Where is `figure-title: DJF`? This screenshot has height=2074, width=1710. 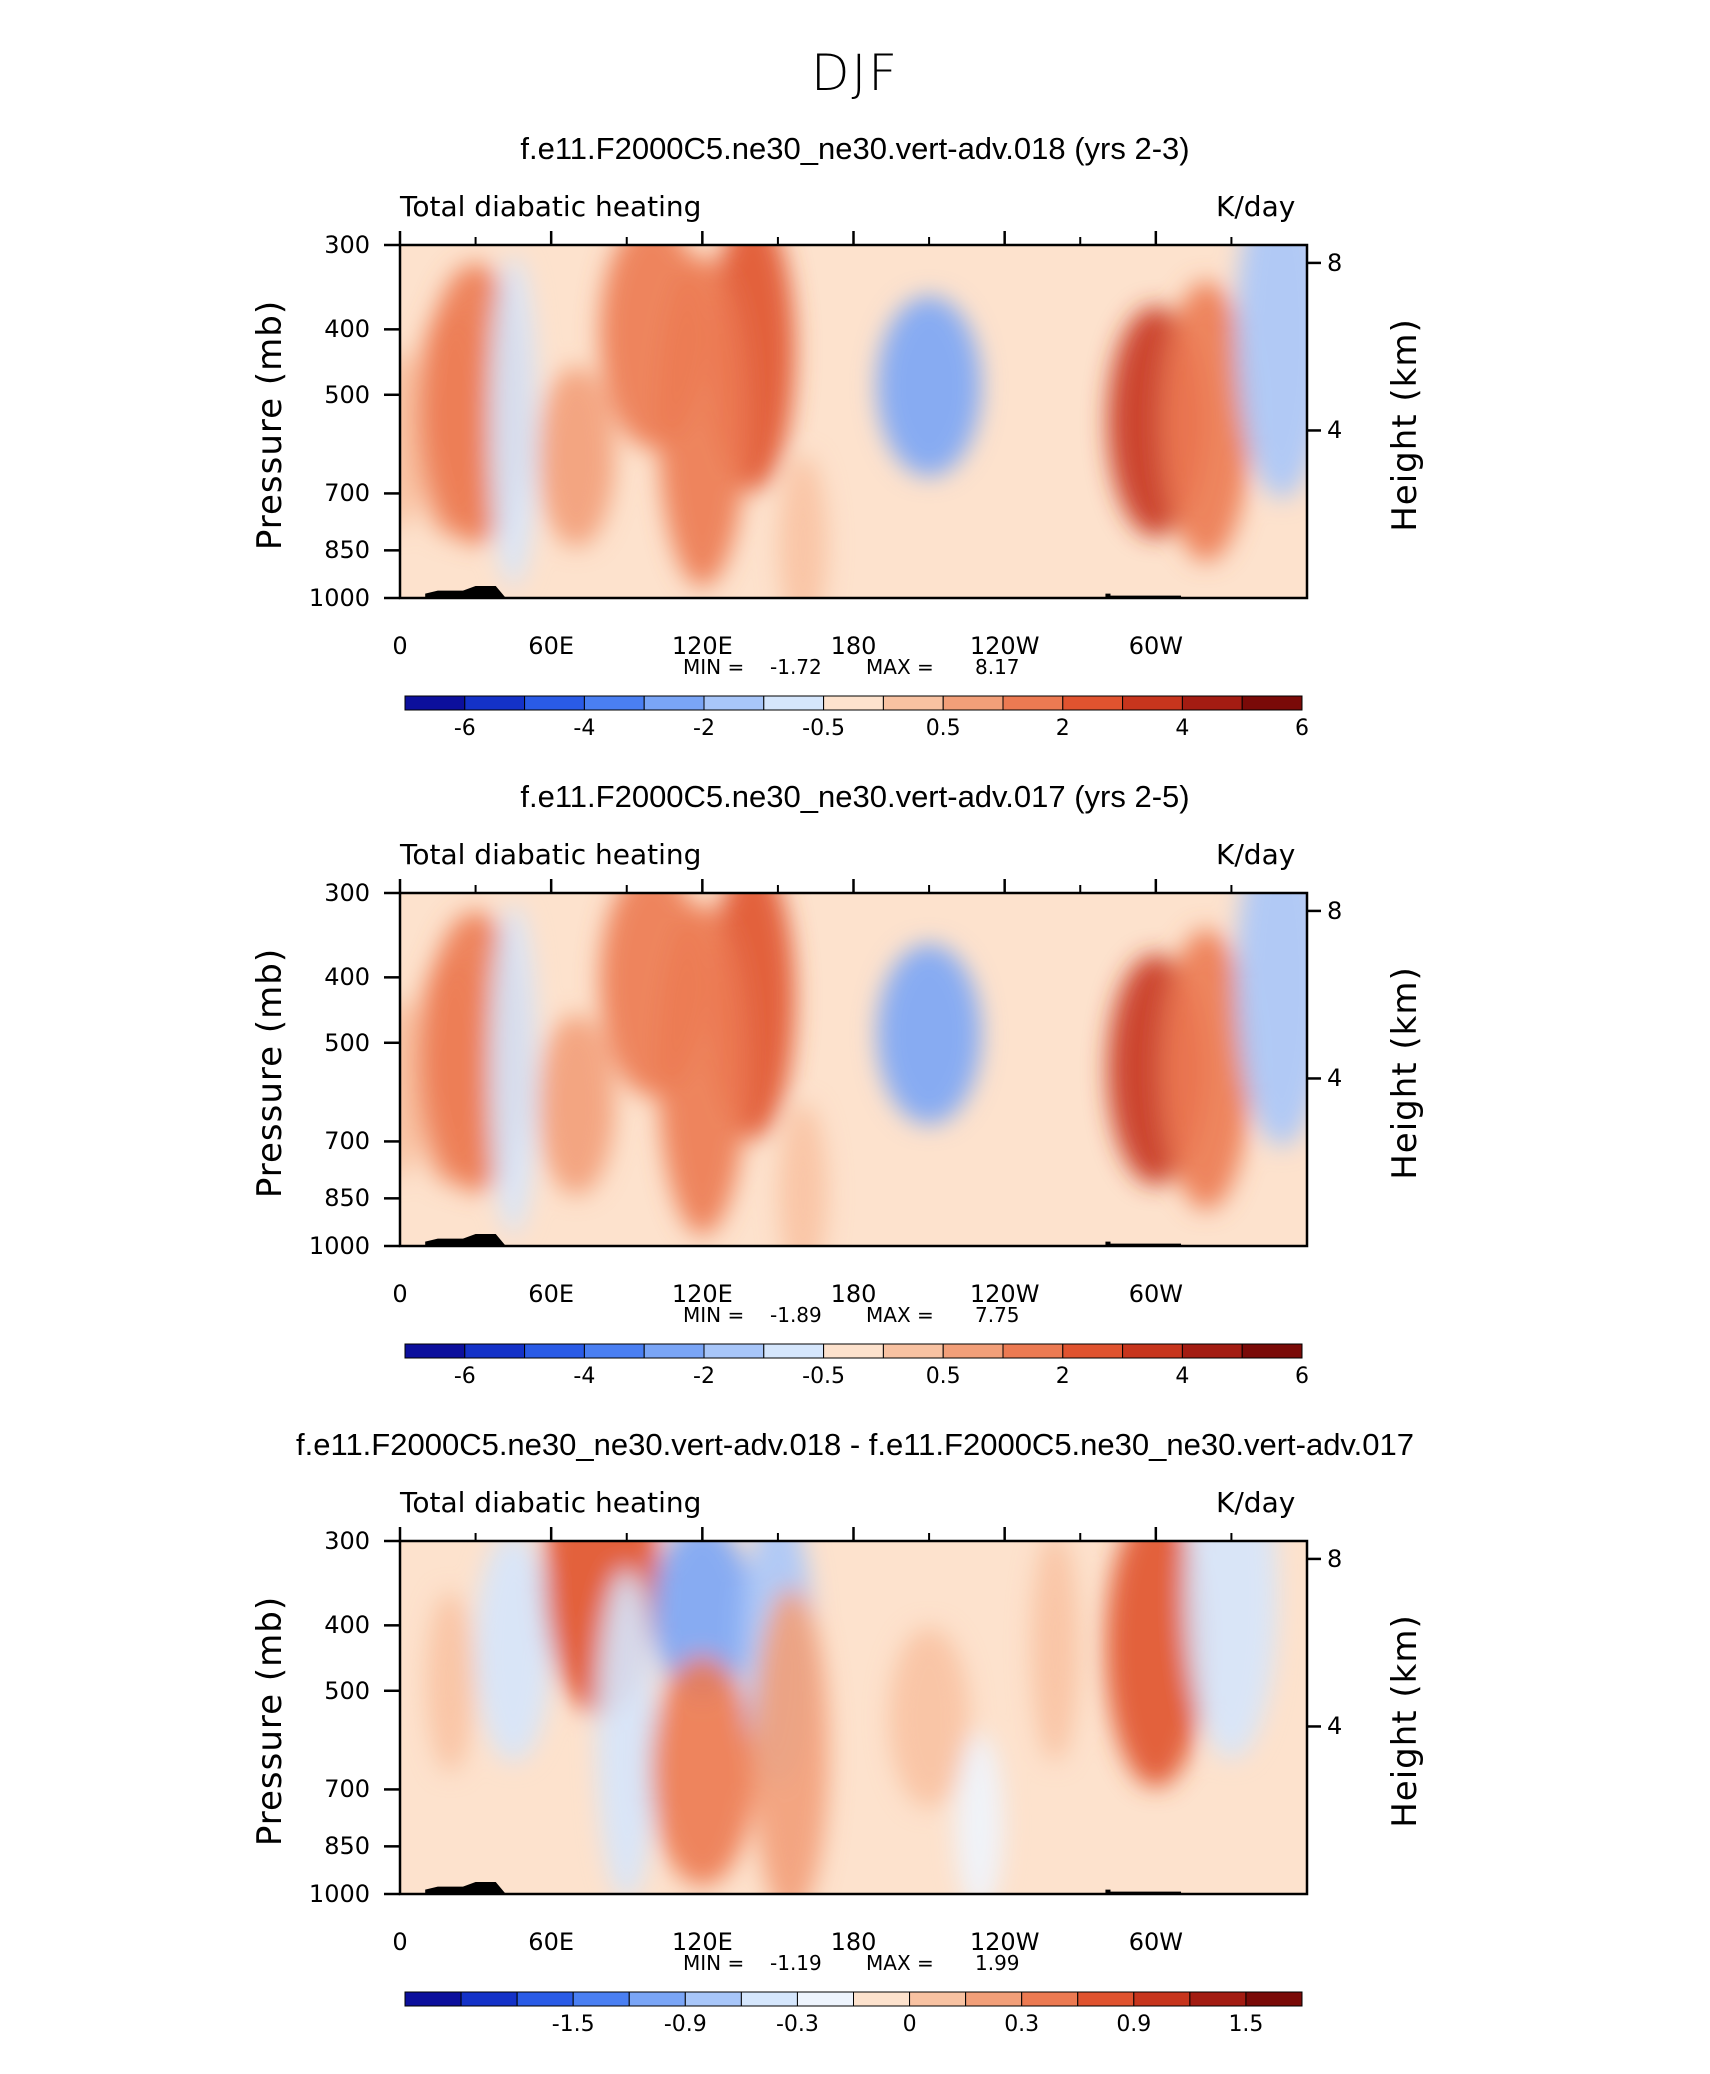 figure-title: DJF is located at coordinates (854, 73).